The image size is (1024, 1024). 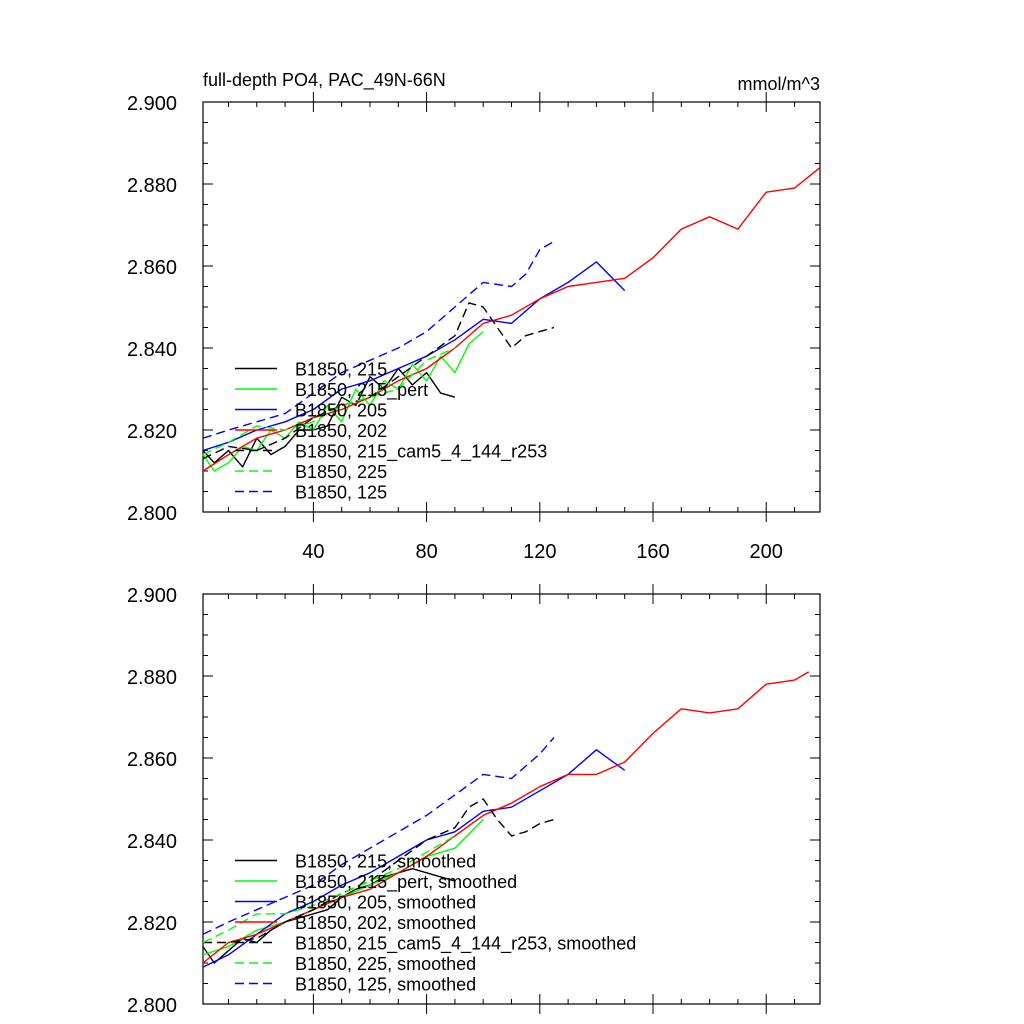 What do you see at coordinates (385, 862) in the screenshot?
I see `legend-label: B1850, 215, smoothed` at bounding box center [385, 862].